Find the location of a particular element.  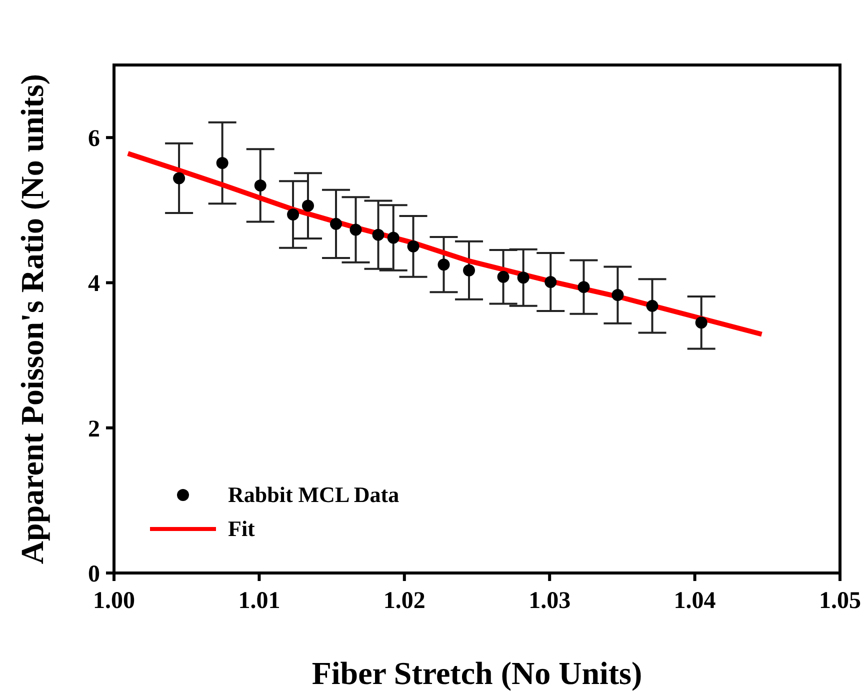

x-tick-label: 1.03 is located at coordinates (549, 601).